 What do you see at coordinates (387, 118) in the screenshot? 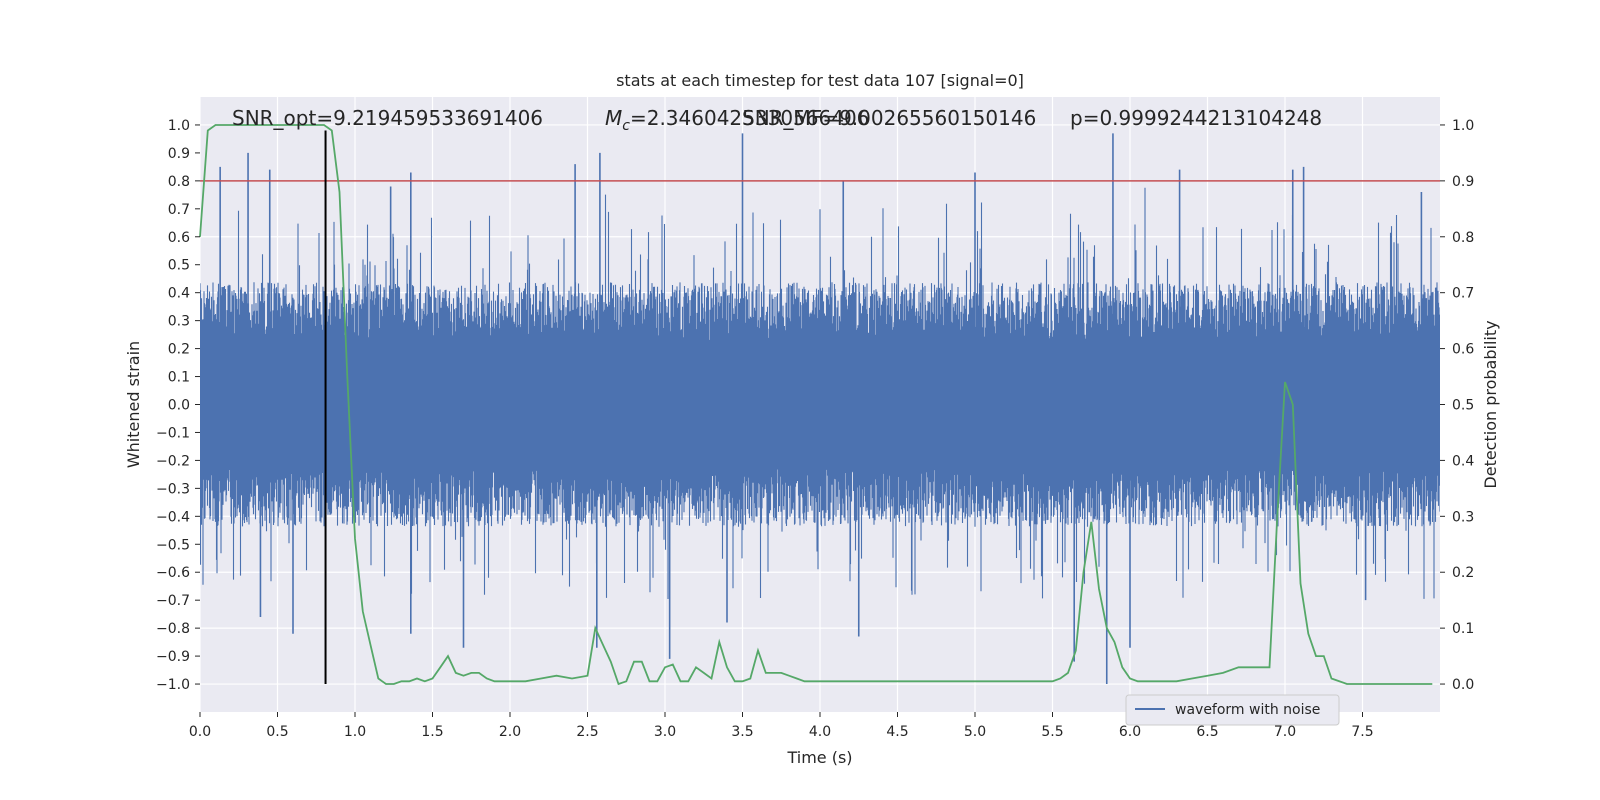
I see `annotation-text: SNR_opt=9.219459533691406` at bounding box center [387, 118].